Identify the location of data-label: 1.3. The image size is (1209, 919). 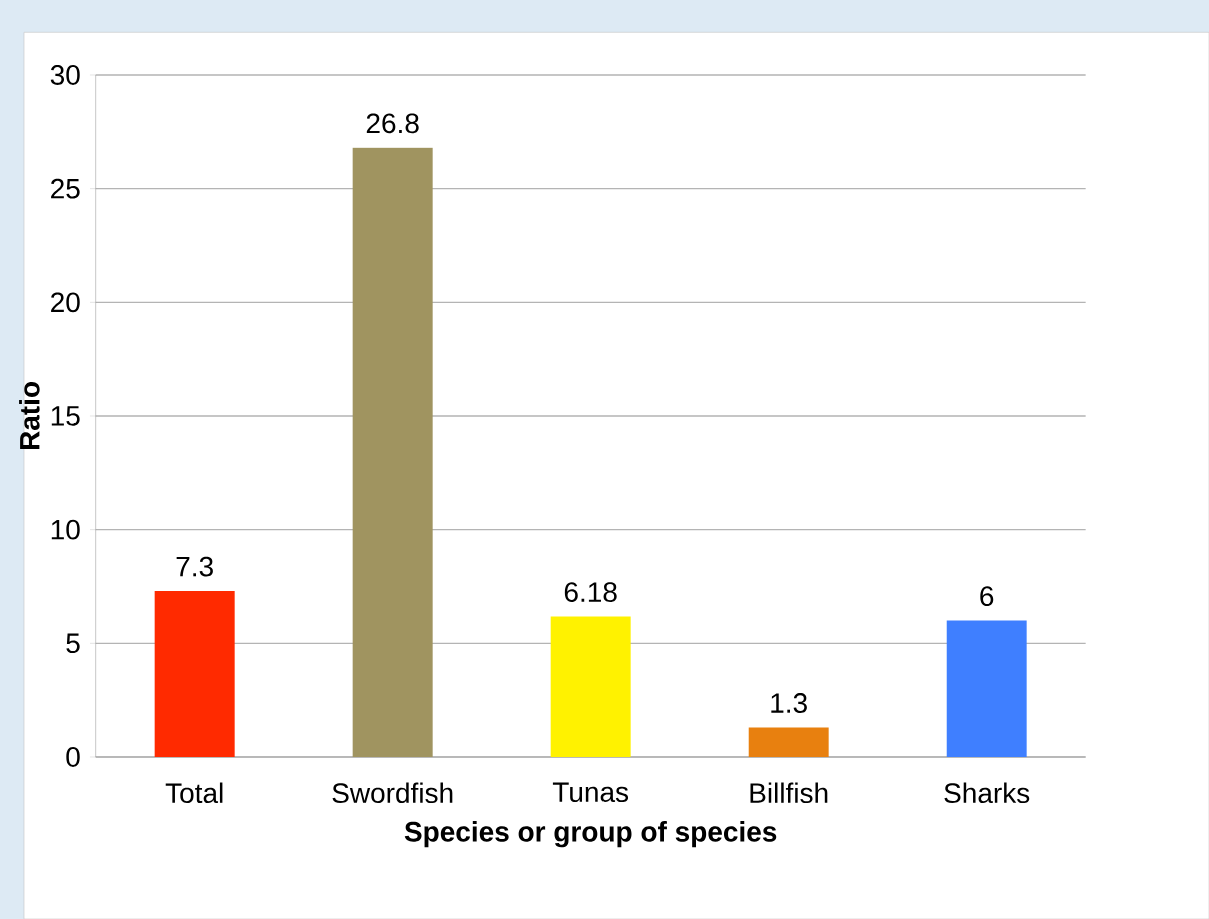
(789, 703).